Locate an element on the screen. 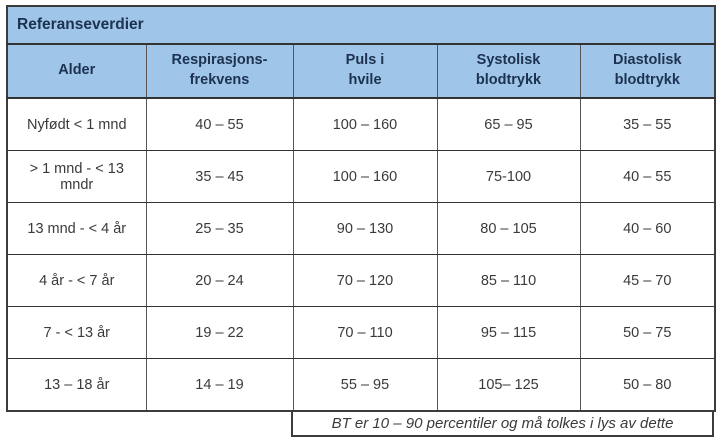 The image size is (725, 441). table-title: Referanseverdier is located at coordinates (361, 25).